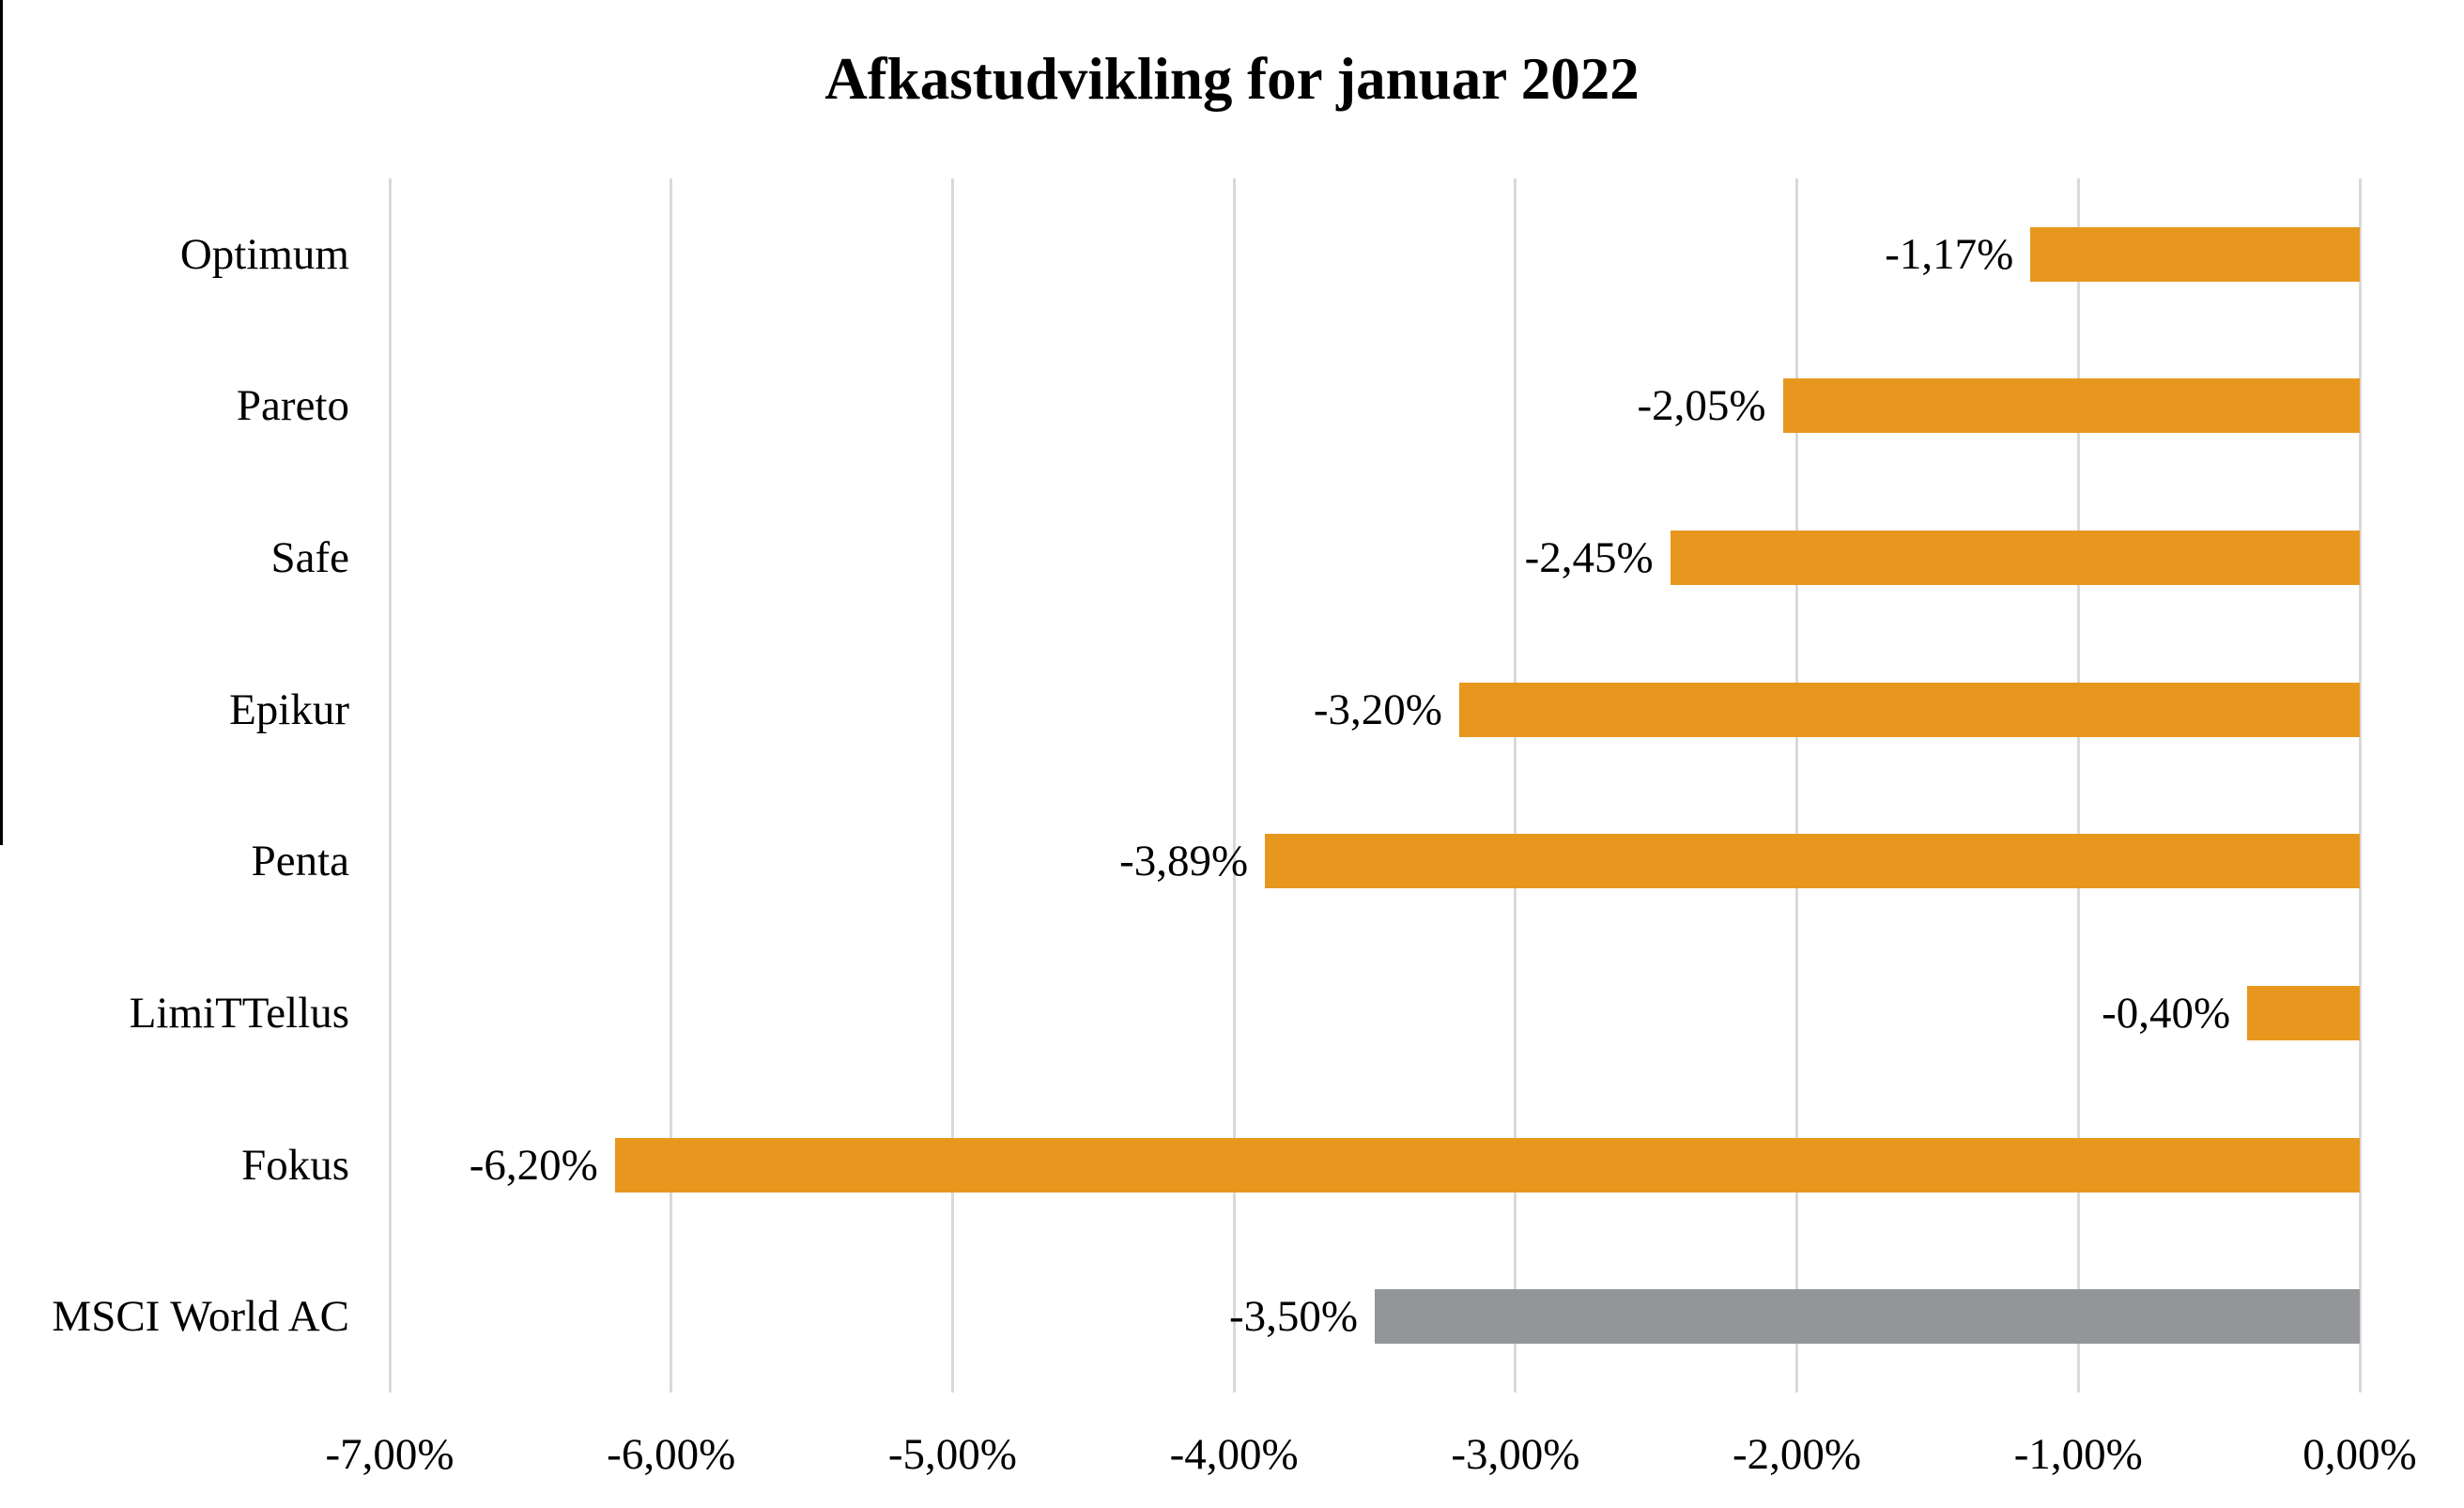  Describe the element at coordinates (239, 1013) in the screenshot. I see `category-label-limittellus: LimiTTellus` at that location.